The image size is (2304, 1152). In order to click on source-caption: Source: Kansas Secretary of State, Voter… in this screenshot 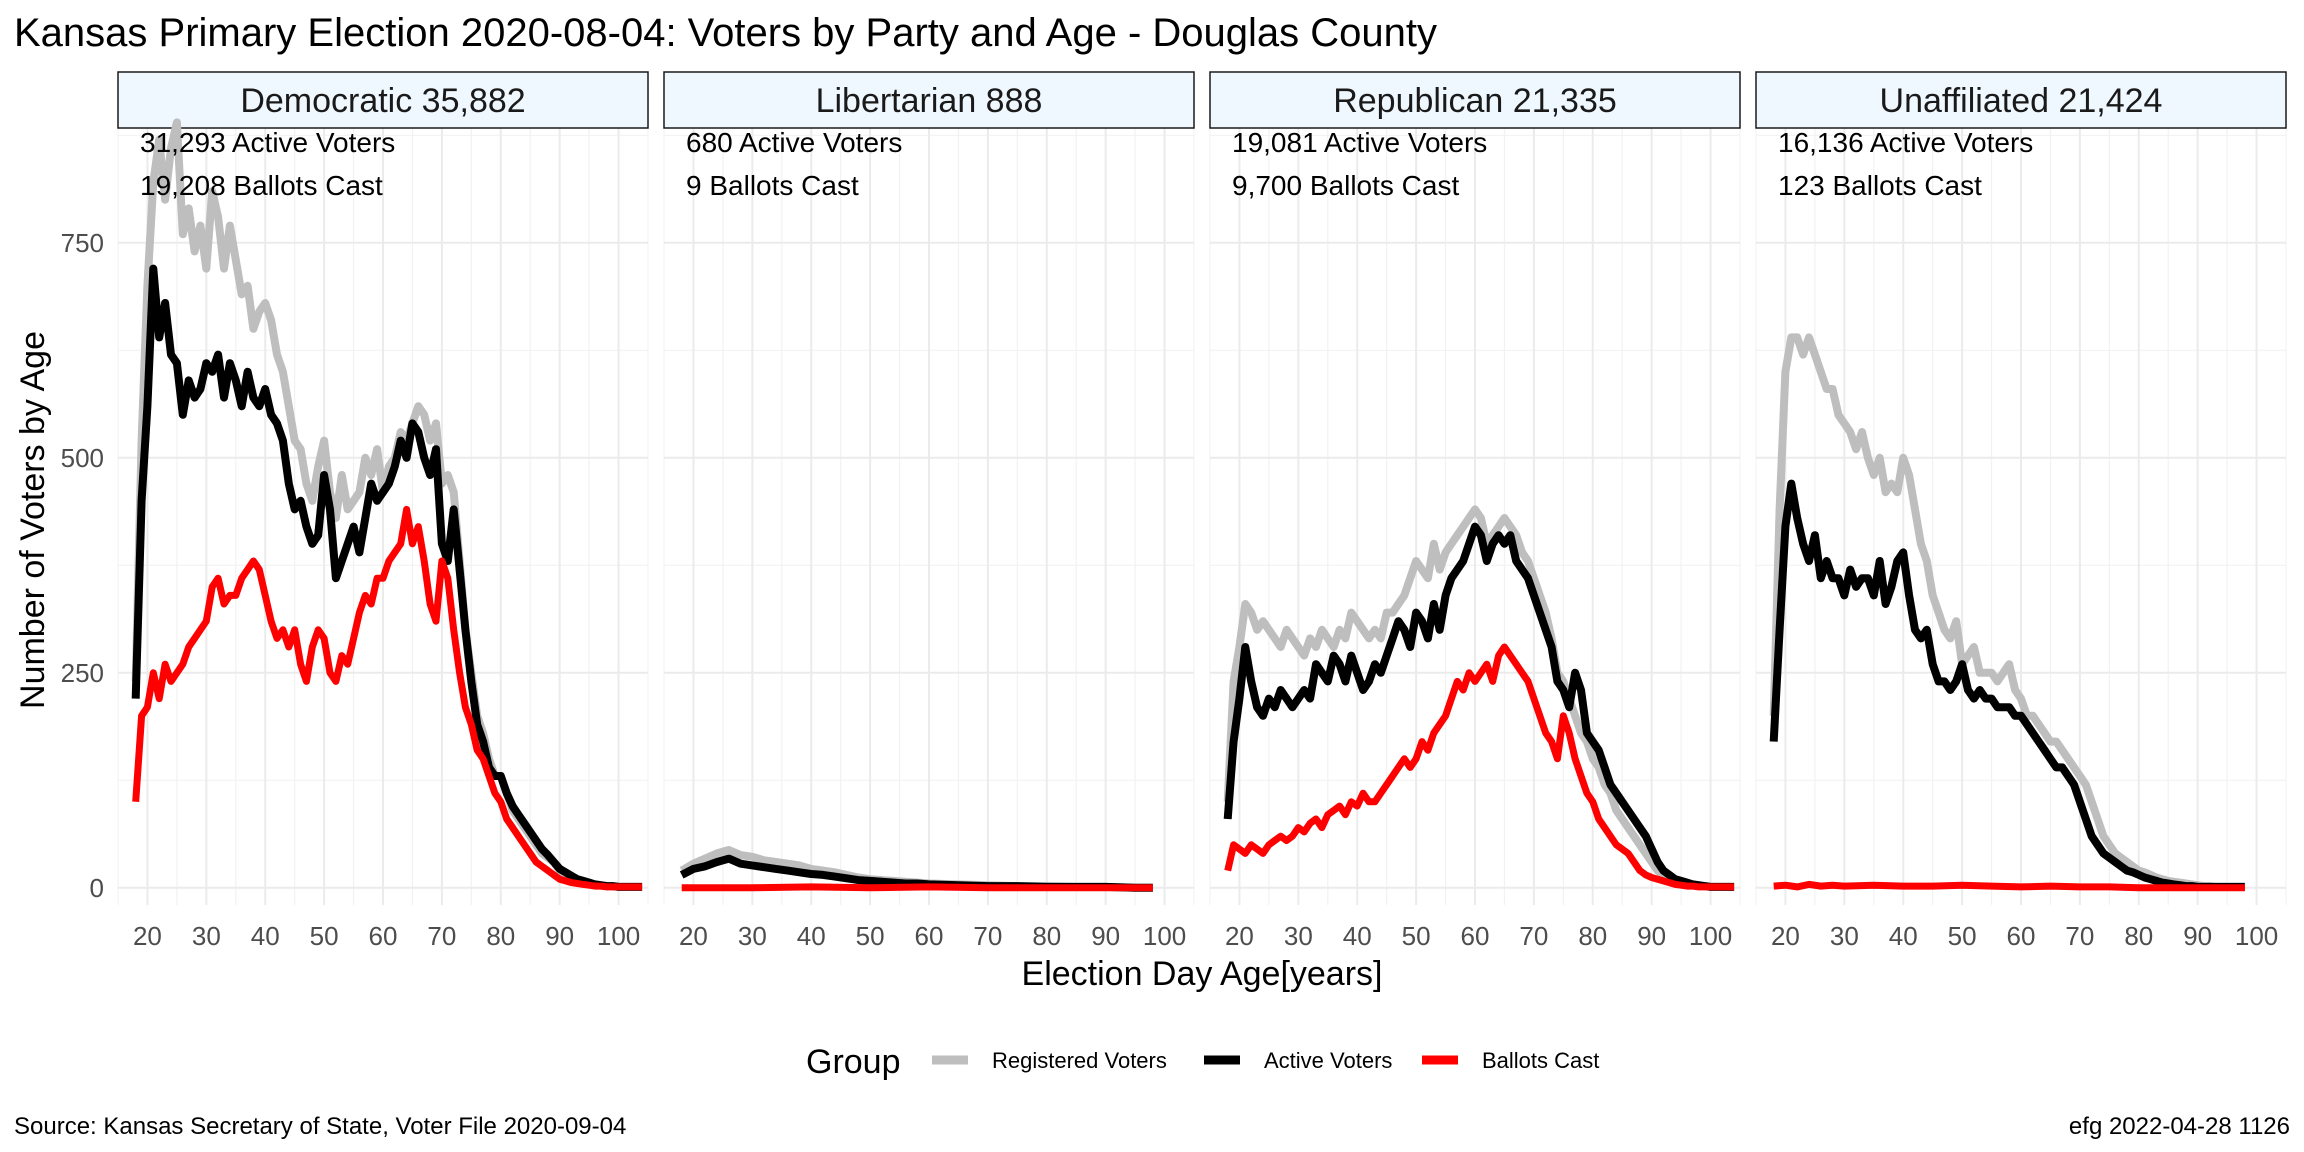, I will do `click(320, 1126)`.